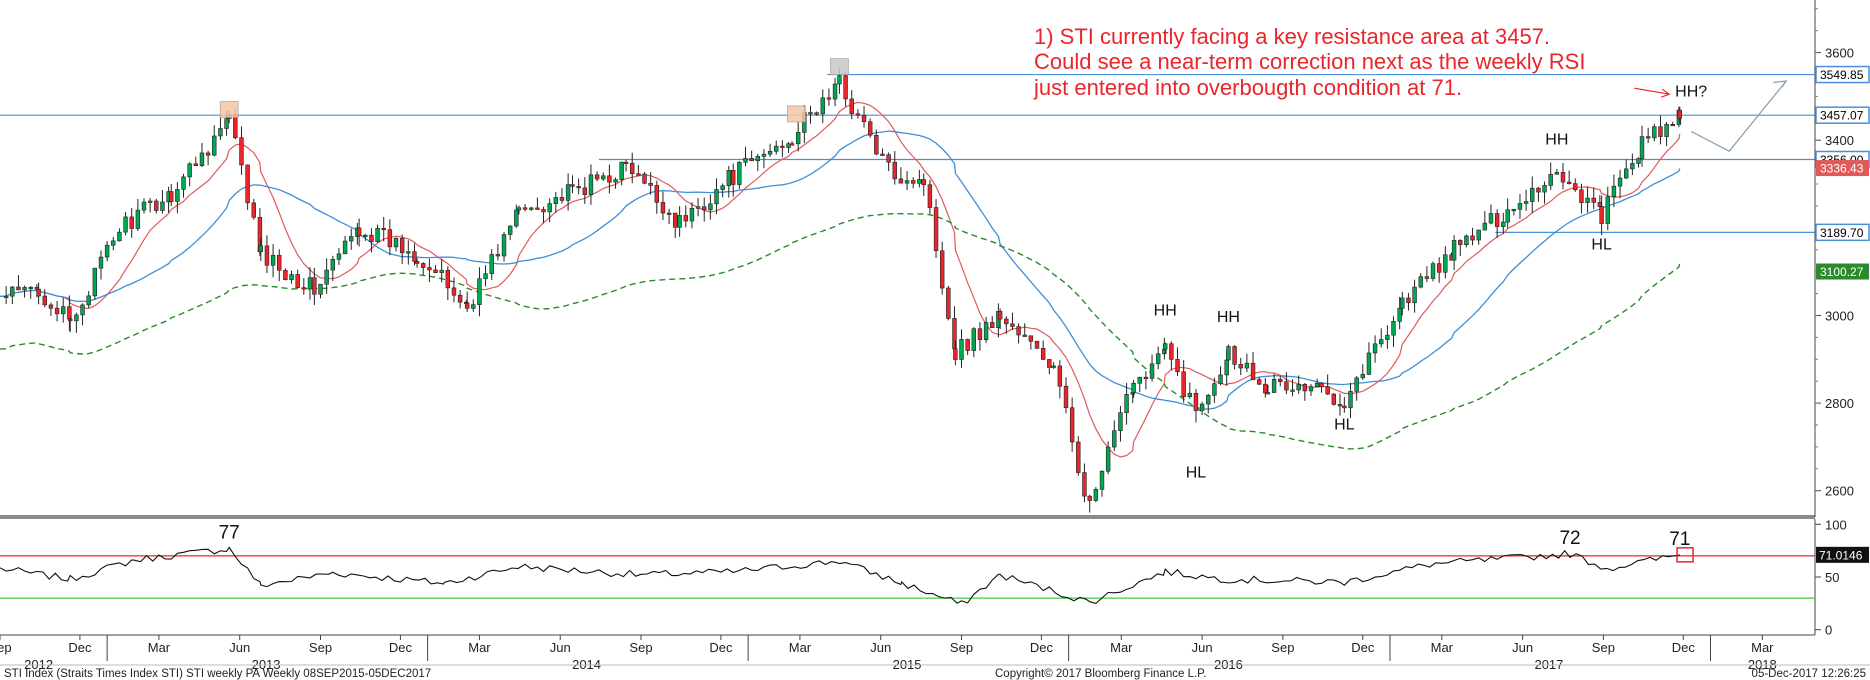 The height and width of the screenshot is (680, 1870). I want to click on swing-label: HH?, so click(1691, 91).